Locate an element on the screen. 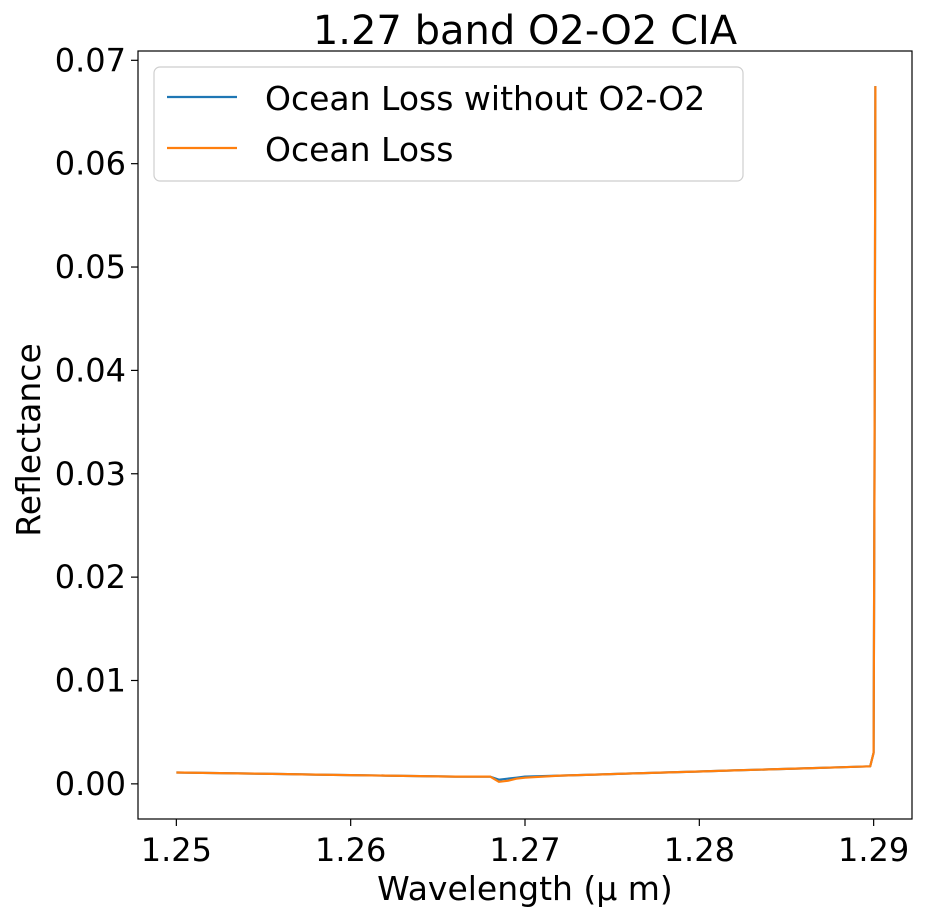 This screenshot has width=925, height=918. y-tick-label: 0.00 is located at coordinates (90, 784).